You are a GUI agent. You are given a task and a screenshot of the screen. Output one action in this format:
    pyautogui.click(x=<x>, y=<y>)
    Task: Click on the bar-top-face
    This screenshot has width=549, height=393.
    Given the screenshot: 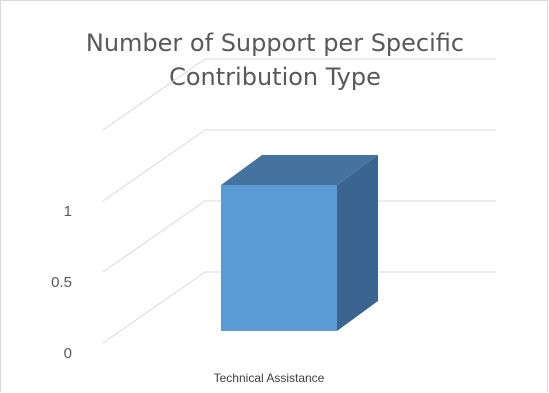 What is the action you would take?
    pyautogui.click(x=299, y=170)
    